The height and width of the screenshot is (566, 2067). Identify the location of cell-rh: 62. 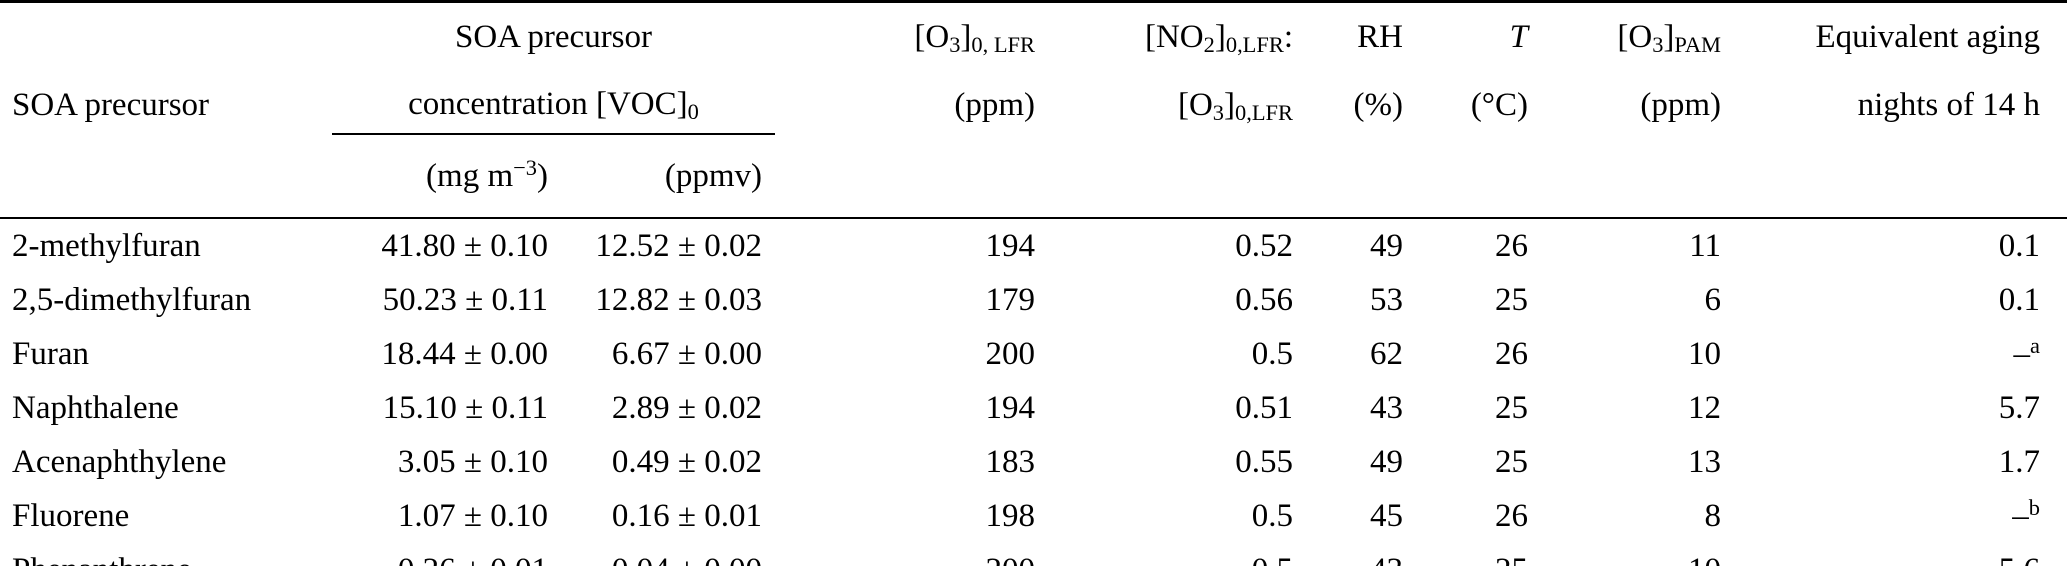
(1386, 353).